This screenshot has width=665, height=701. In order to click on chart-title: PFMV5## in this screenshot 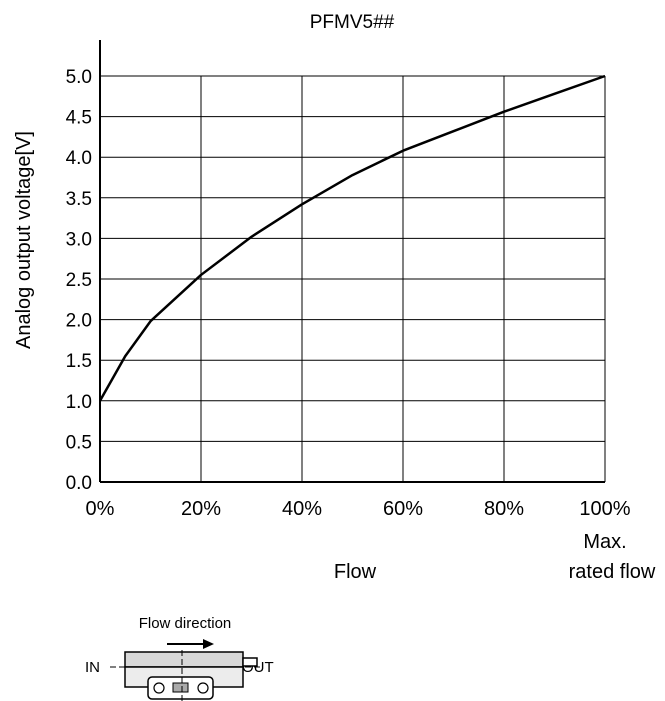, I will do `click(352, 22)`.